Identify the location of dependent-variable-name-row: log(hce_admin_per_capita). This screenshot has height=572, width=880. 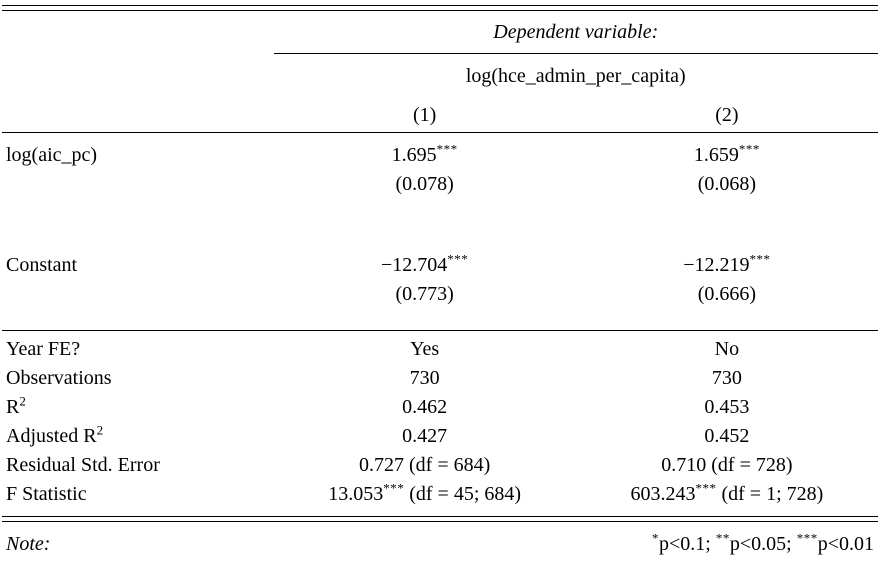
(440, 77).